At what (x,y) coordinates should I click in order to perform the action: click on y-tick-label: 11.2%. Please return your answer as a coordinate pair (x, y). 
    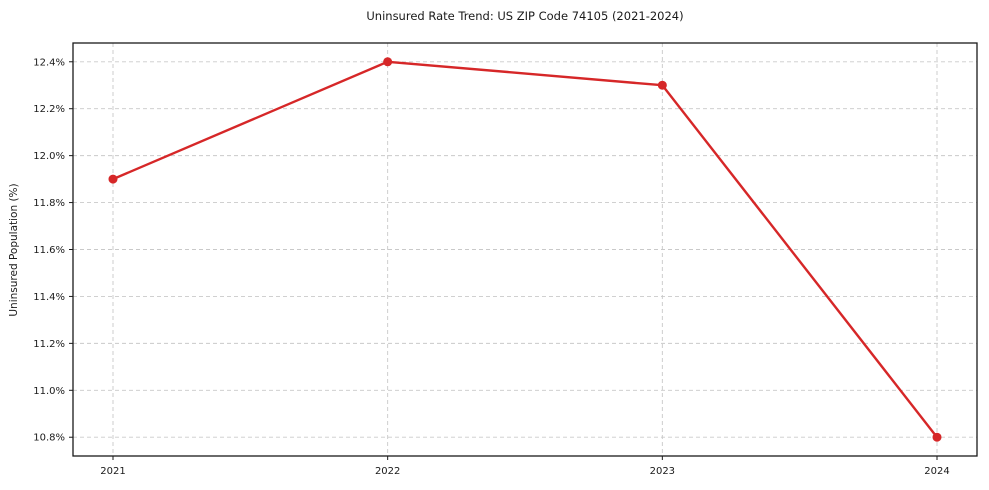
    Looking at the image, I should click on (49, 344).